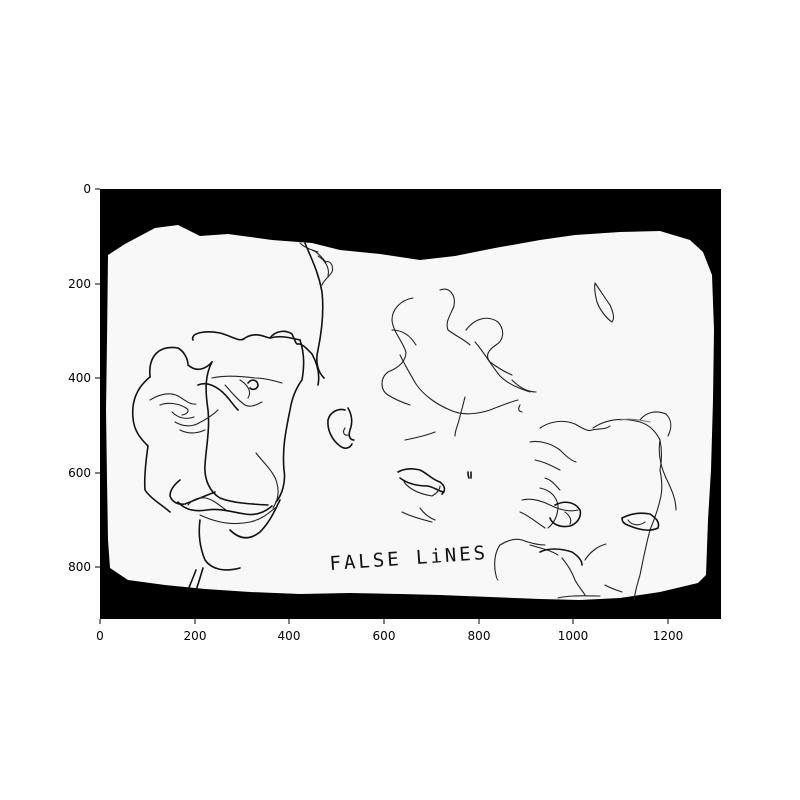 The width and height of the screenshot is (800, 800). I want to click on right-face-drawing, so click(585, 506).